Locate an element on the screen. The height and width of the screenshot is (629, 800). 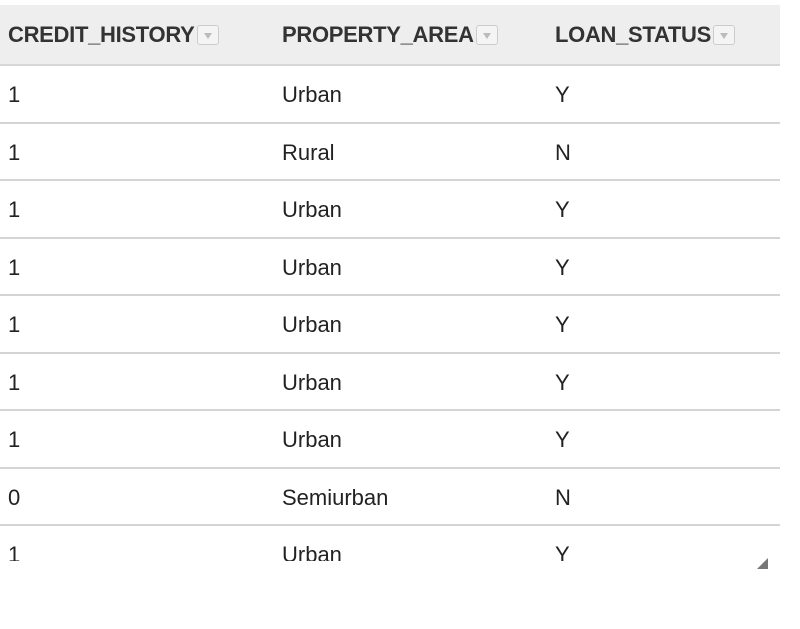
table-cell: Semiurban is located at coordinates (335, 497).